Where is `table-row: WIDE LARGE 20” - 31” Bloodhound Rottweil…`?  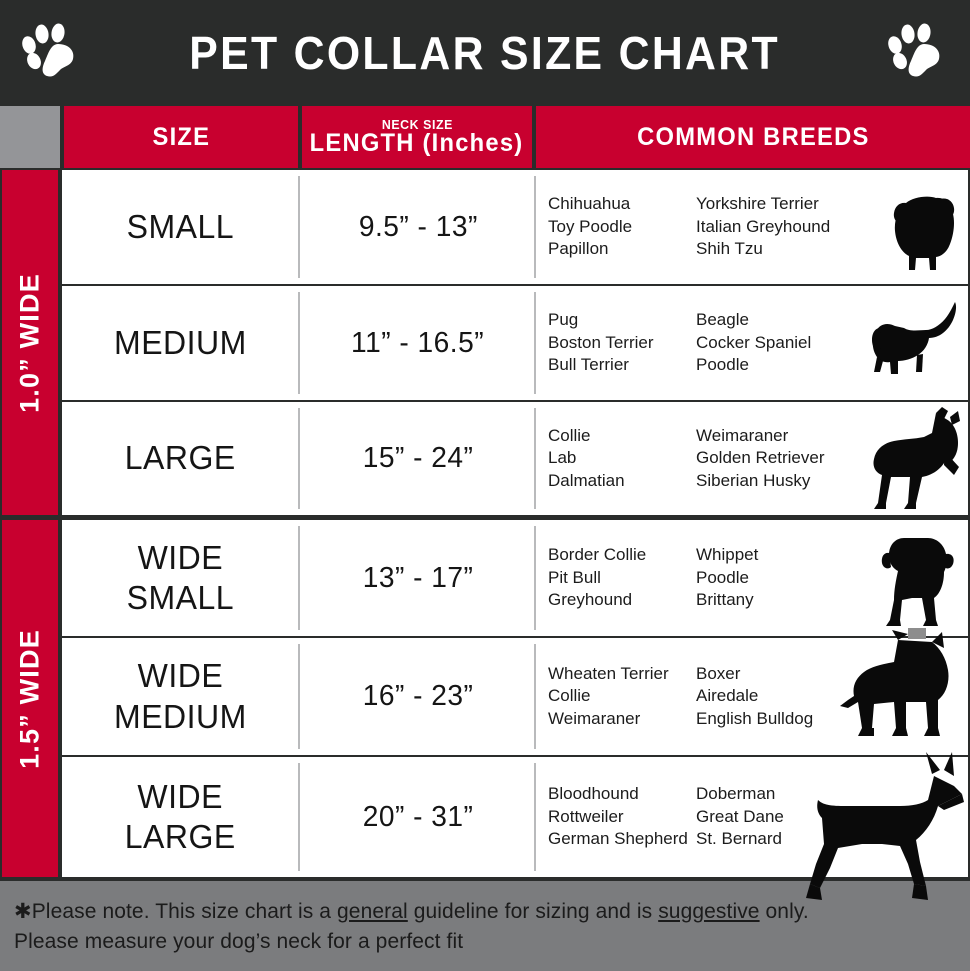 table-row: WIDE LARGE 20” - 31” Bloodhound Rottweil… is located at coordinates (515, 817).